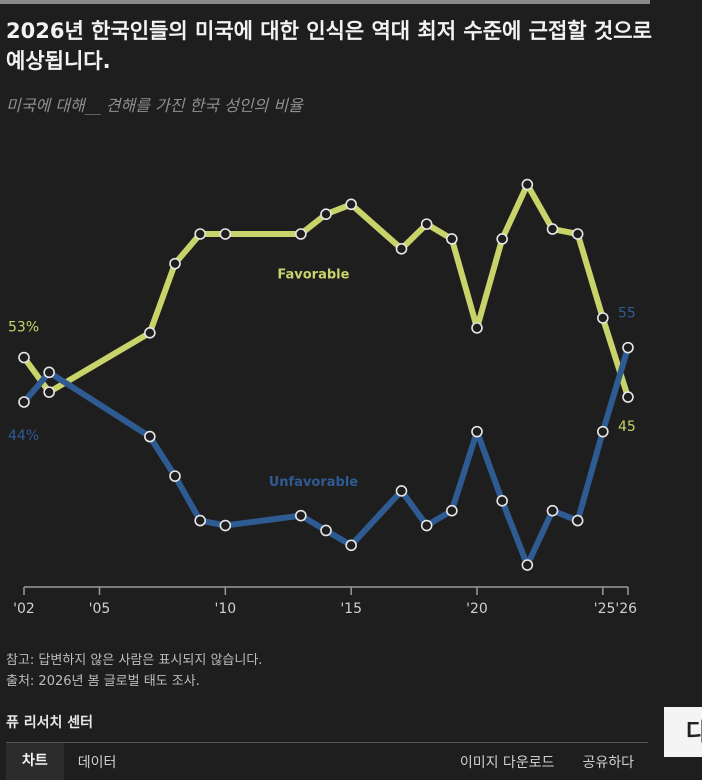 Image resolution: width=702 pixels, height=780 pixels. What do you see at coordinates (225, 609) in the screenshot?
I see `x-tick-label: '10` at bounding box center [225, 609].